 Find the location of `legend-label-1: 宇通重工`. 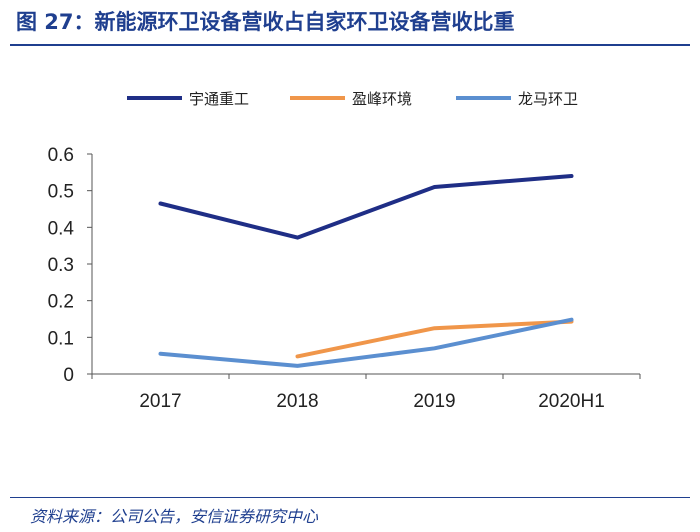

legend-label-1: 宇通重工 is located at coordinates (219, 99).